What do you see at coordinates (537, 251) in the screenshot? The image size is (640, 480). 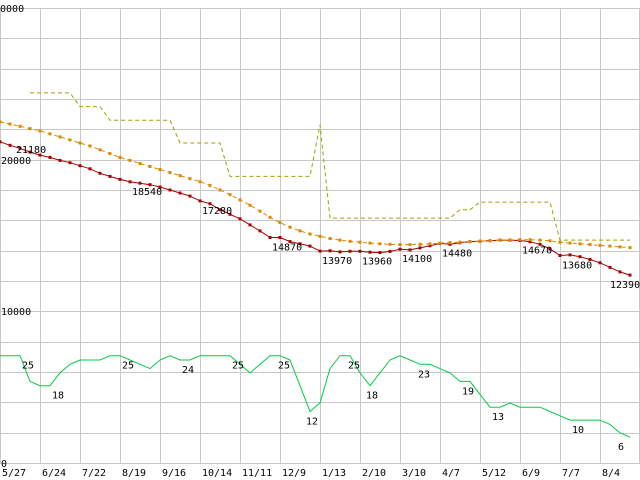 I see `svg-text: 14670` at bounding box center [537, 251].